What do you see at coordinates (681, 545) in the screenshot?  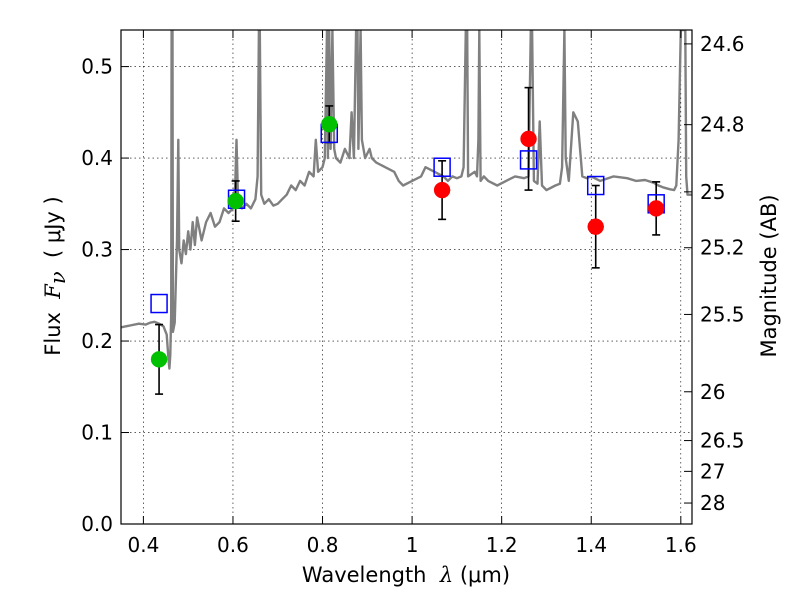 I see `x-tick-label: 1.6` at bounding box center [681, 545].